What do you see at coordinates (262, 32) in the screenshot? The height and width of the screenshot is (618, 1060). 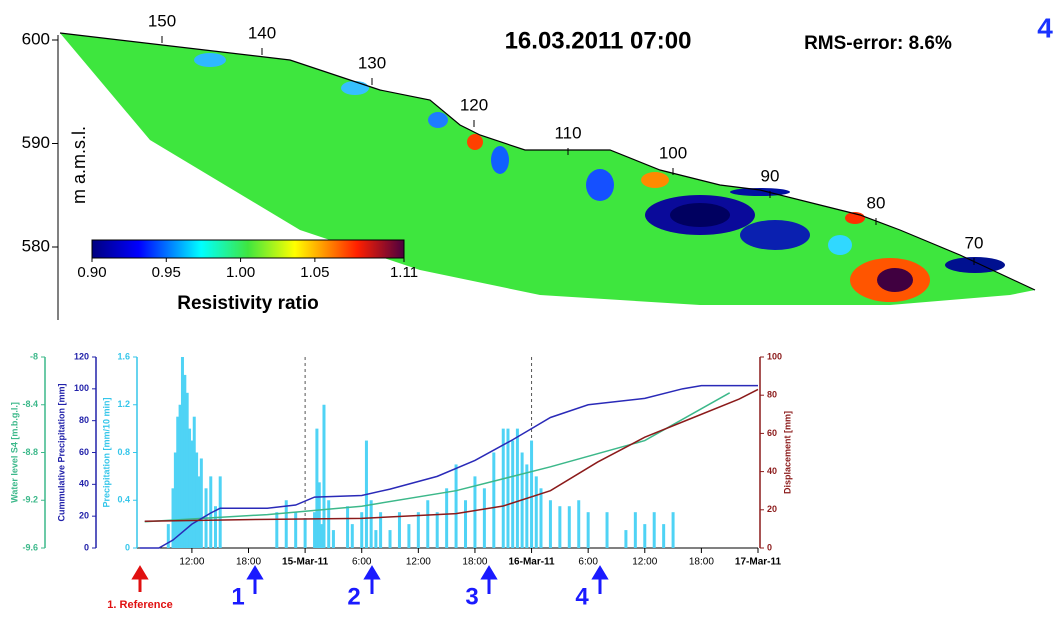 I see `electrode-label: 140` at bounding box center [262, 32].